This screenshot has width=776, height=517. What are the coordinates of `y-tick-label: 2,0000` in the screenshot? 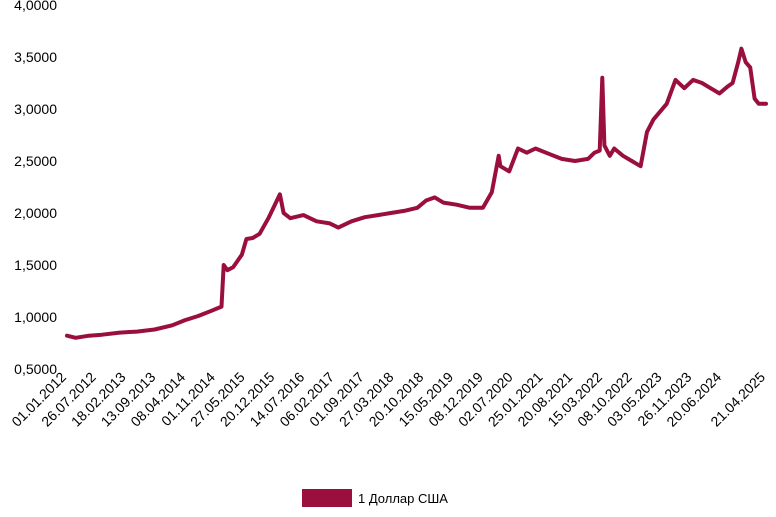 It's located at (35, 213).